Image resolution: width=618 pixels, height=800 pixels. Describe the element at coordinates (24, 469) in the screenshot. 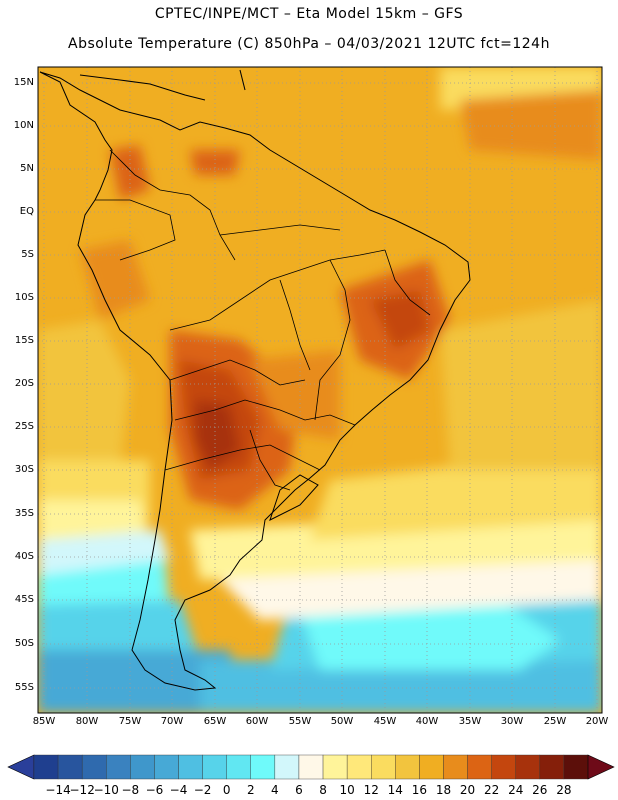

I see `lat-label: 30S` at that location.